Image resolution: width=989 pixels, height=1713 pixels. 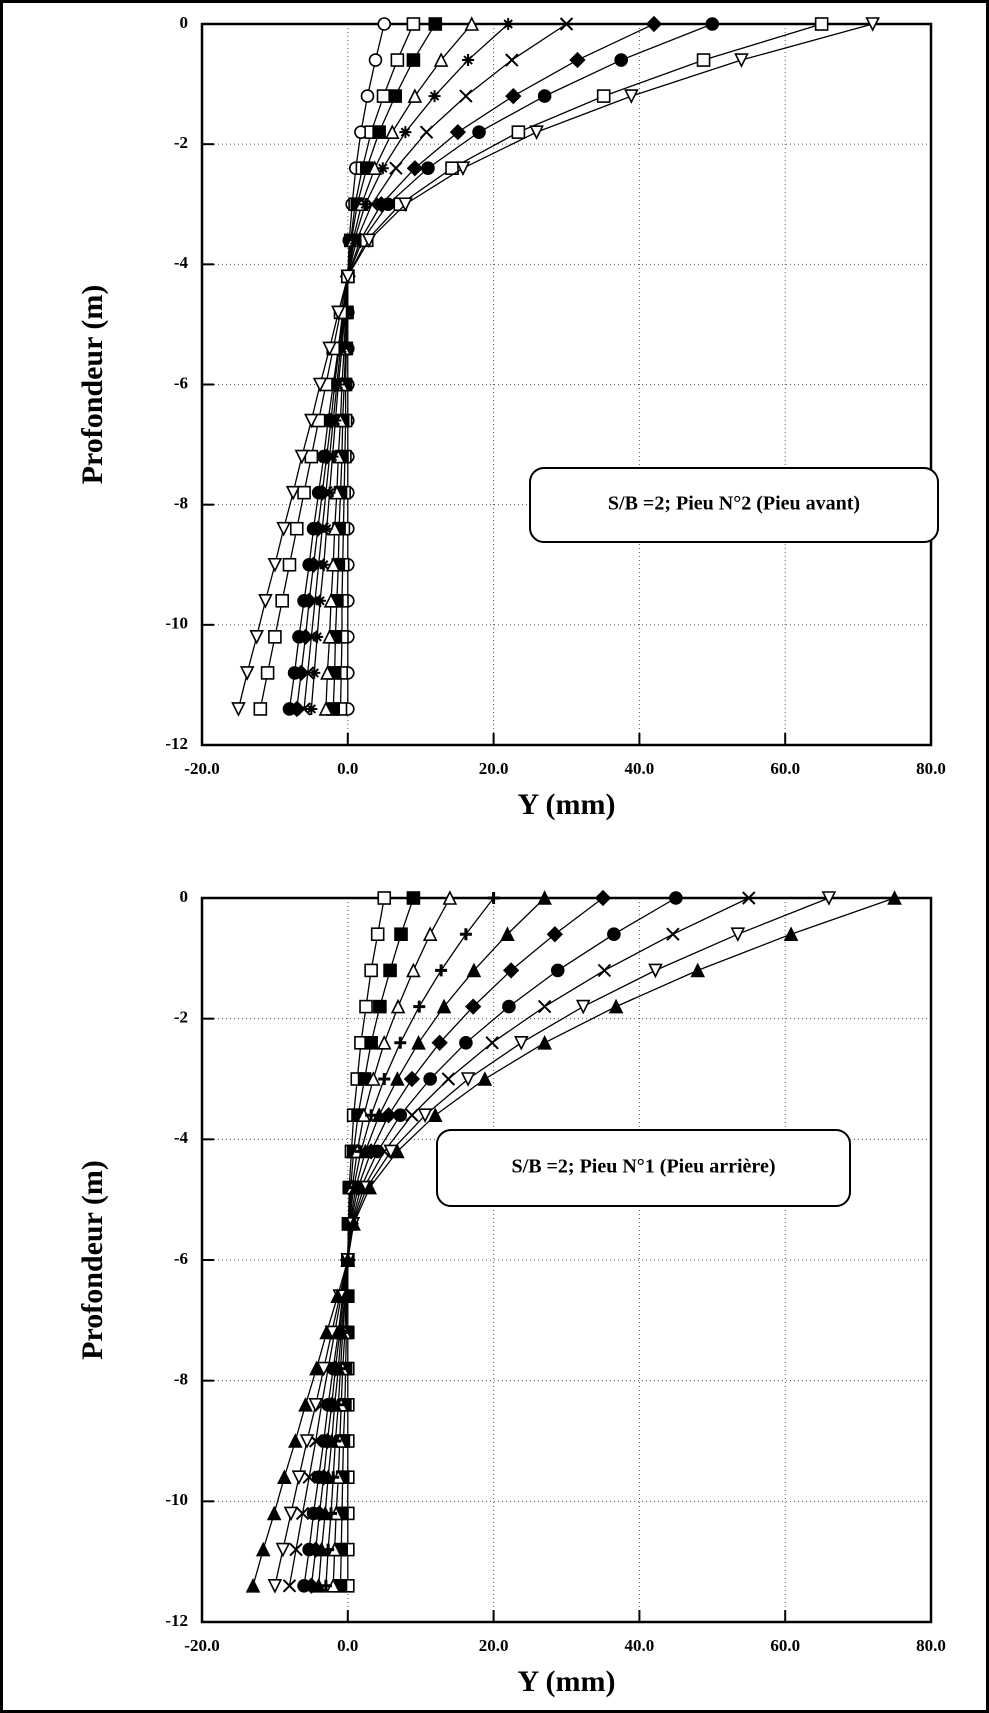 What do you see at coordinates (176, 1499) in the screenshot?
I see `y-tick-label: -10` at bounding box center [176, 1499].